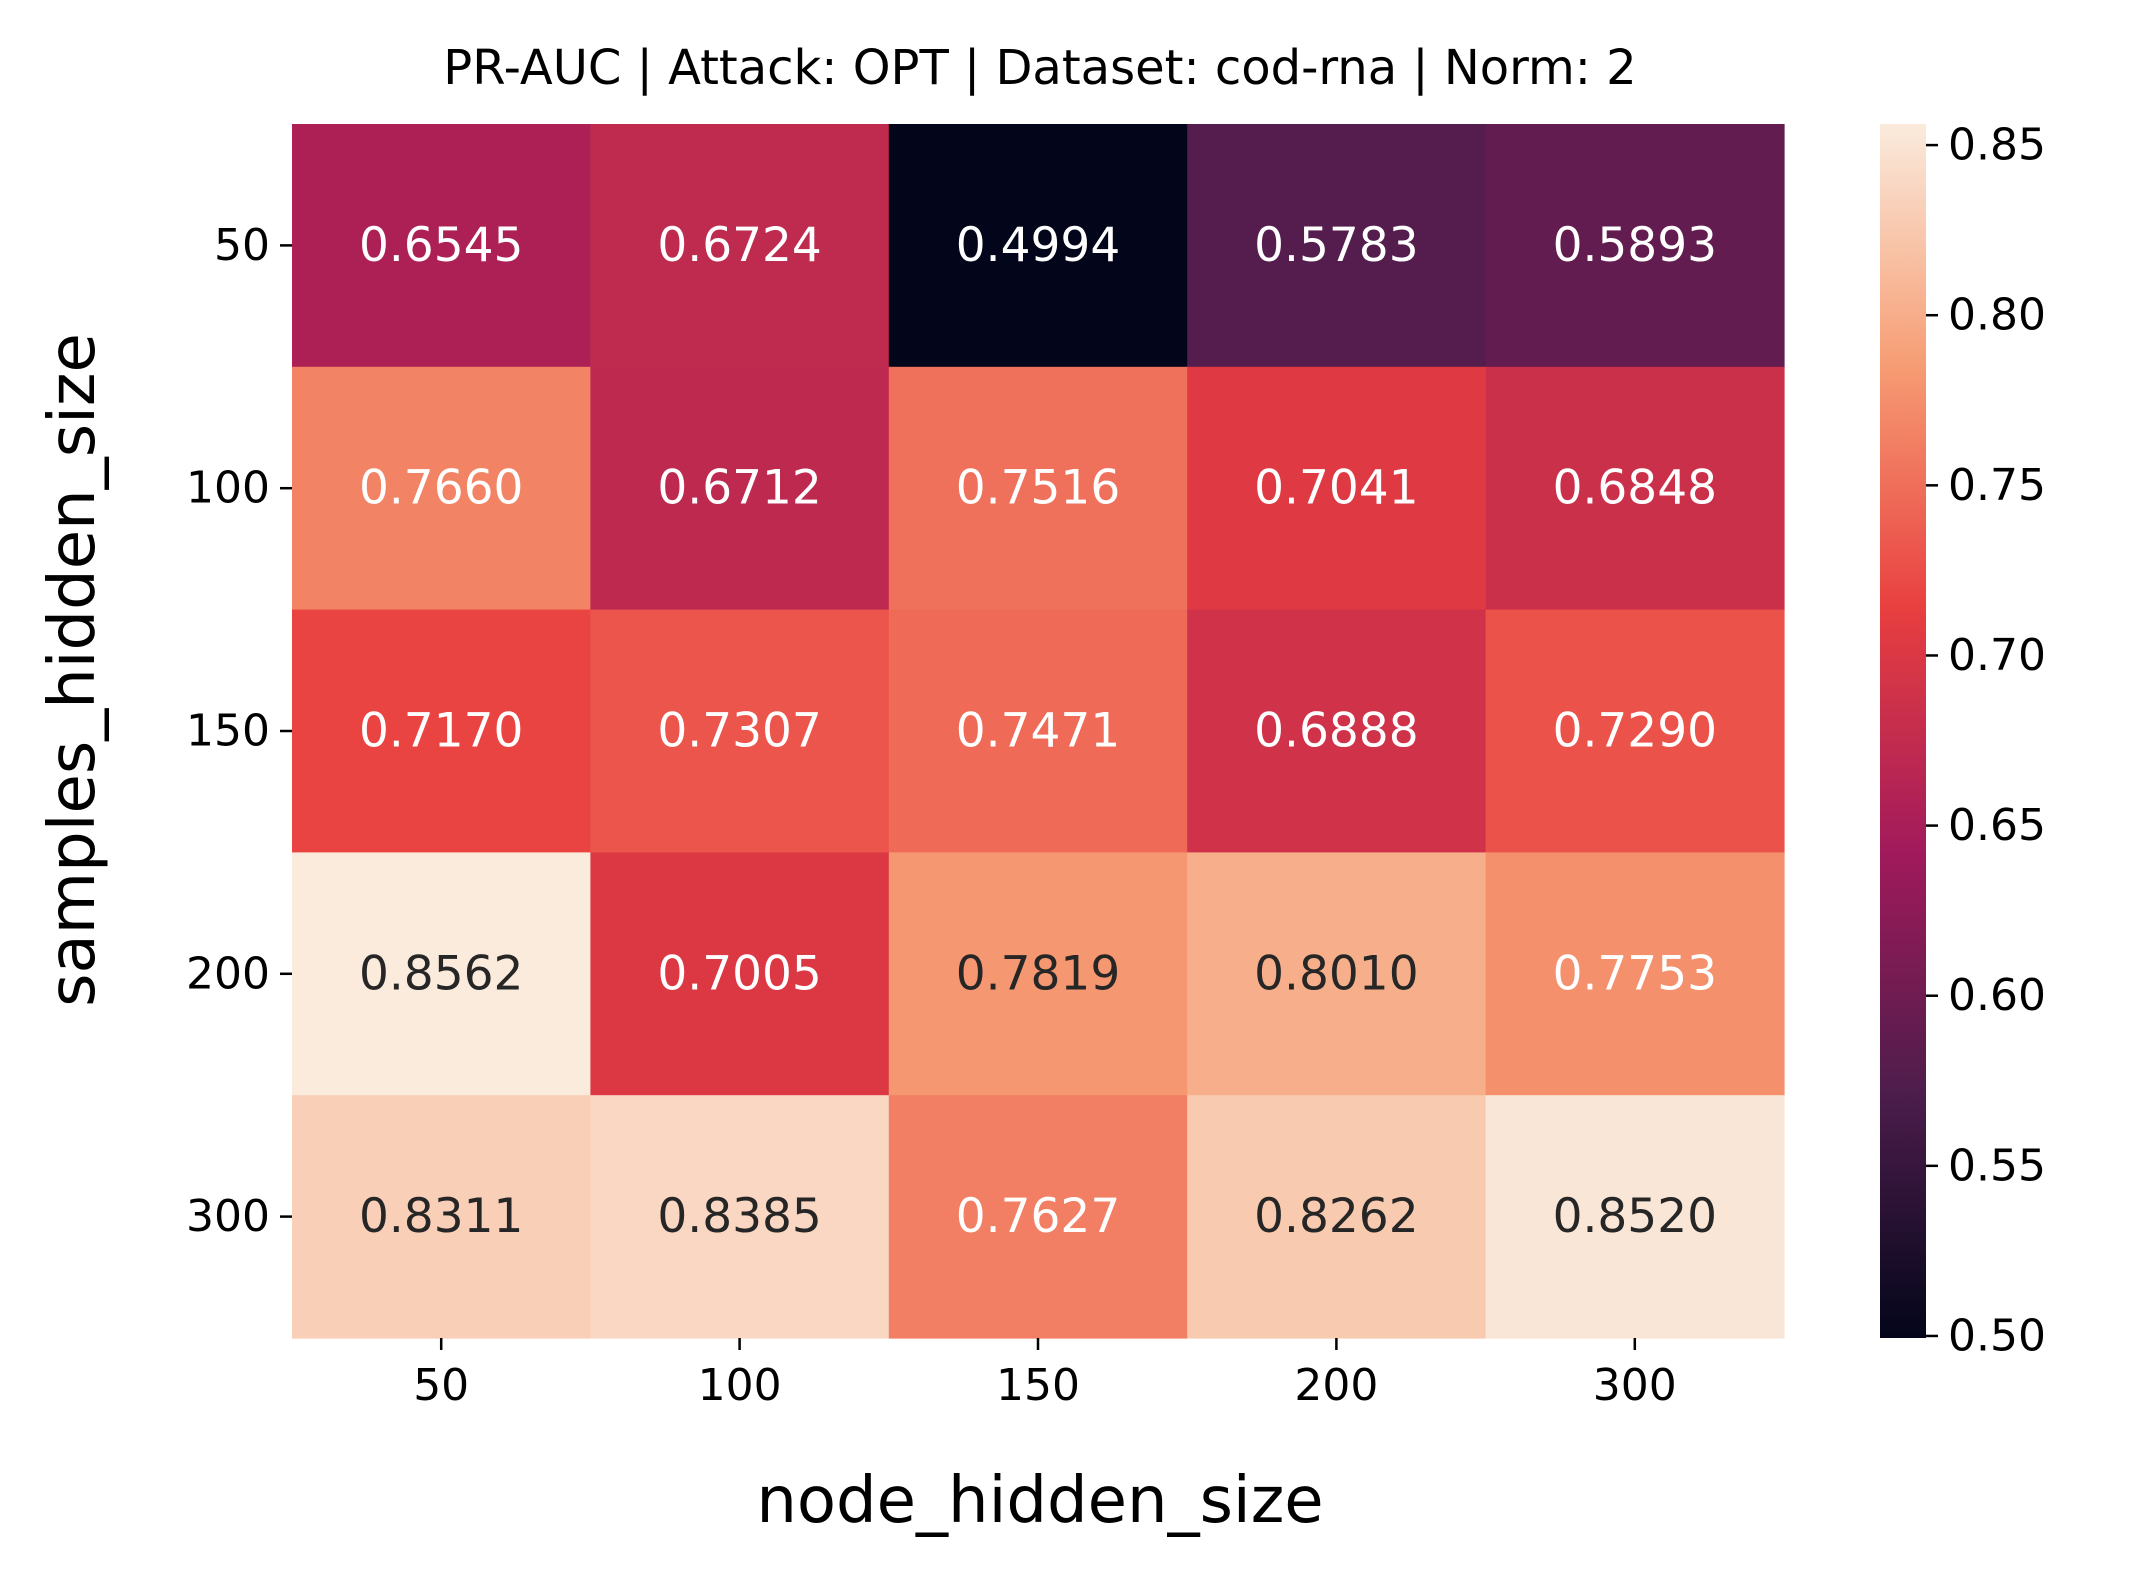 The width and height of the screenshot is (2134, 1576). Describe the element at coordinates (1997, 1335) in the screenshot. I see `colorbar-tick-label: 0.50` at that location.